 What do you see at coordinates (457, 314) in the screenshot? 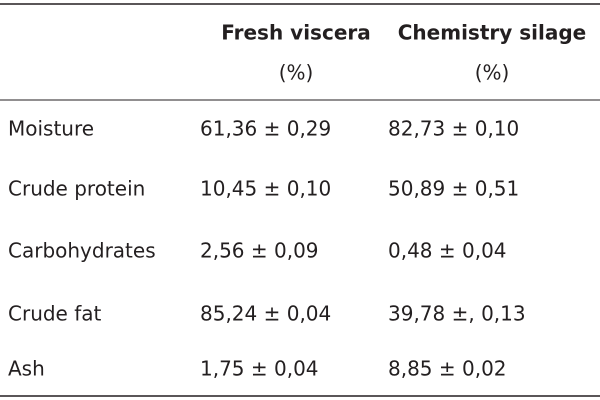
I see `cell-value: 39,78 ±, 0,13` at bounding box center [457, 314].